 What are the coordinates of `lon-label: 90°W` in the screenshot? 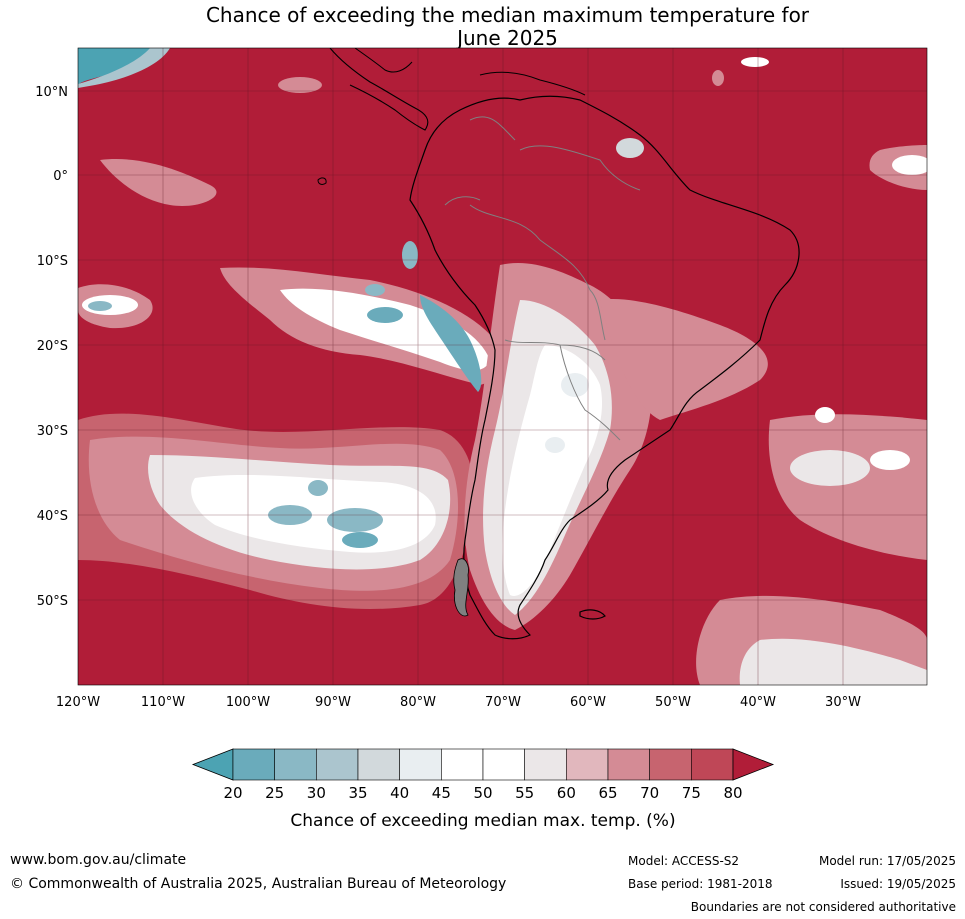 It's located at (333, 702).